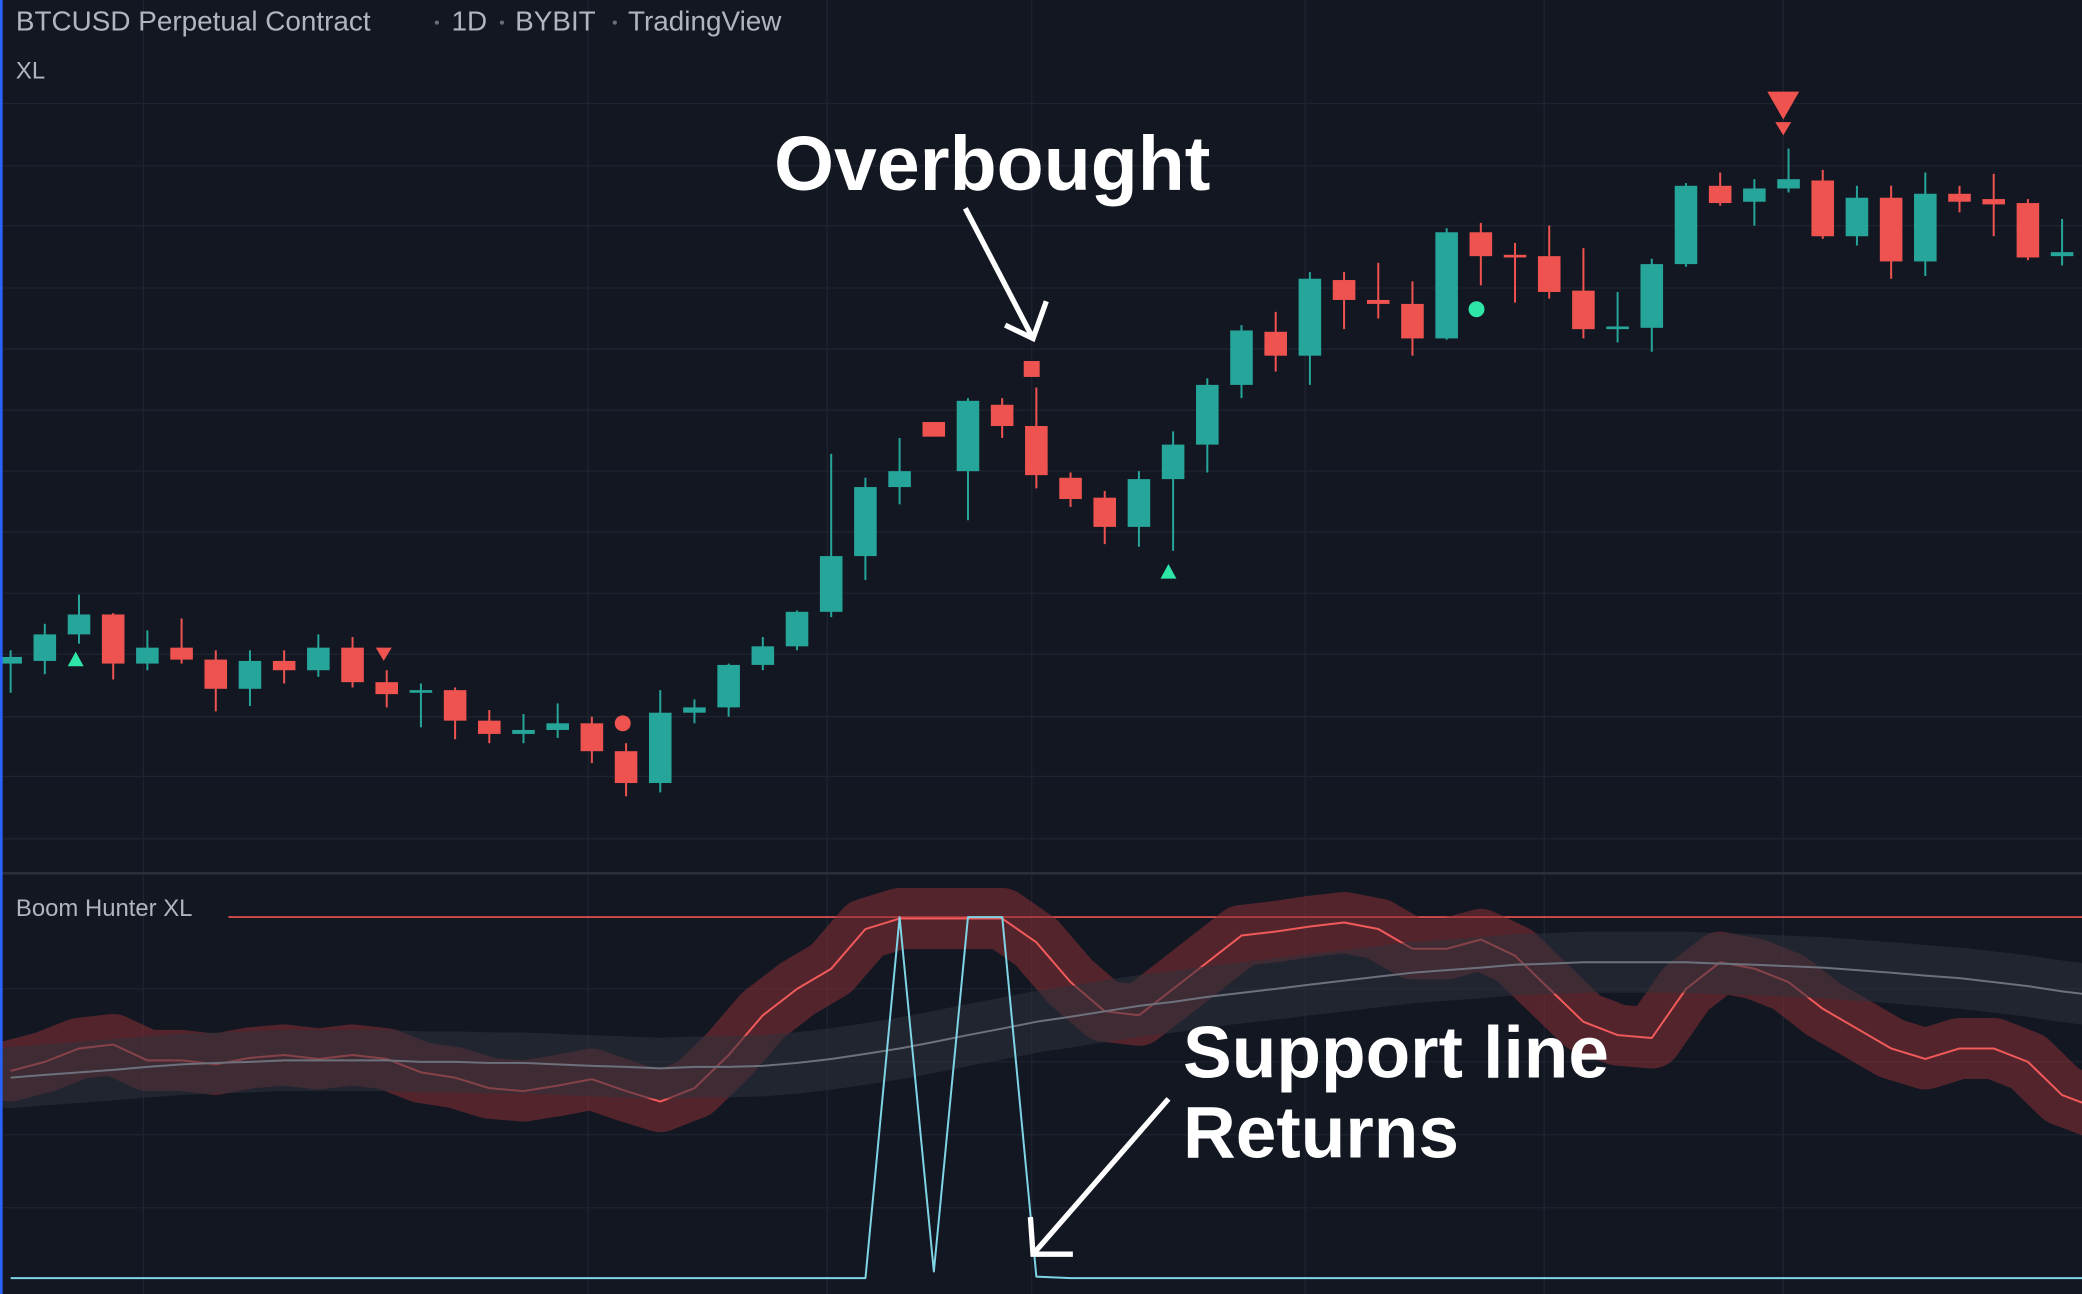 The image size is (2082, 1294). What do you see at coordinates (1031, 368) in the screenshot?
I see `overbought-marker` at bounding box center [1031, 368].